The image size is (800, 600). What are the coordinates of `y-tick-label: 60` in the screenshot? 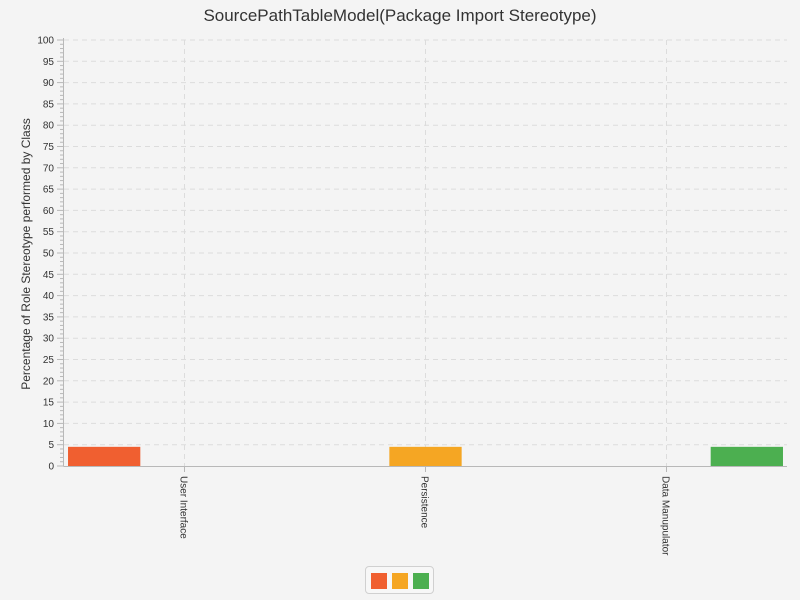 It's located at (49, 211).